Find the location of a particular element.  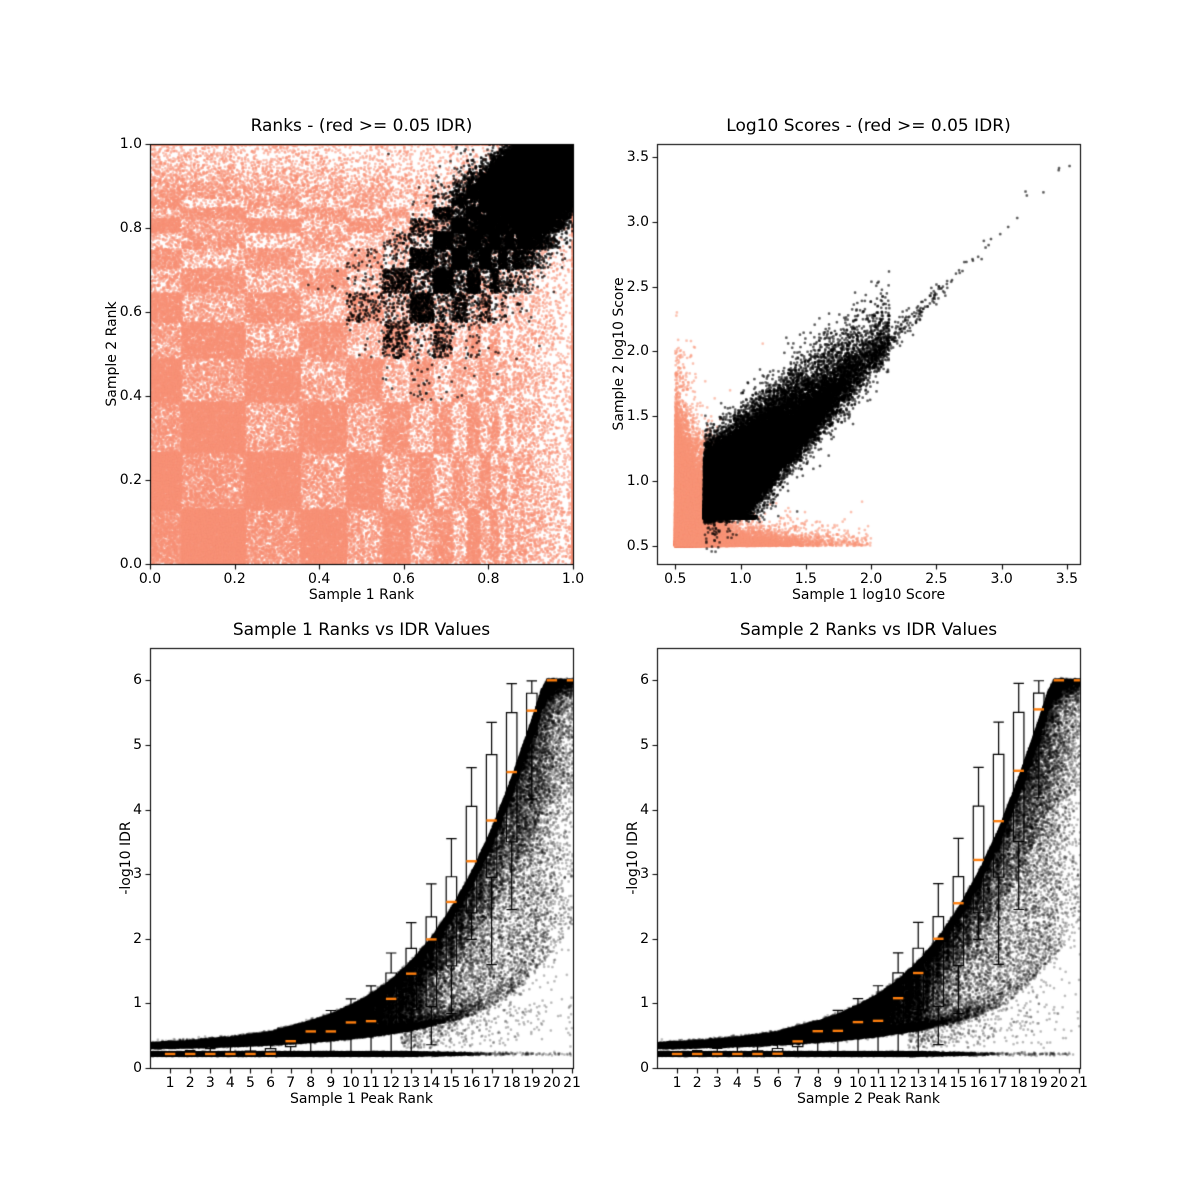

y-tick-label: 0.5 is located at coordinates (637, 545).